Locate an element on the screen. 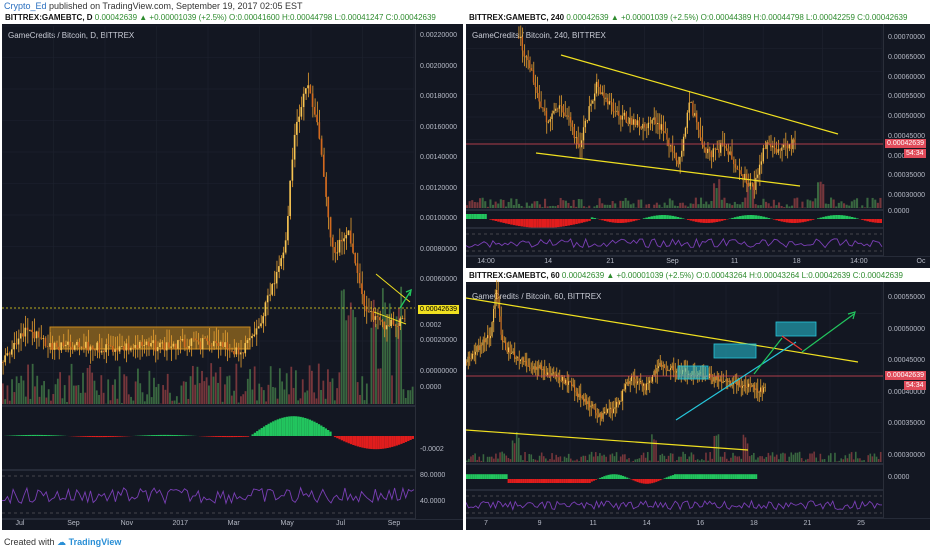 Image resolution: width=932 pixels, height=550 pixels. author-link: Crypto_Ed is located at coordinates (25, 6).